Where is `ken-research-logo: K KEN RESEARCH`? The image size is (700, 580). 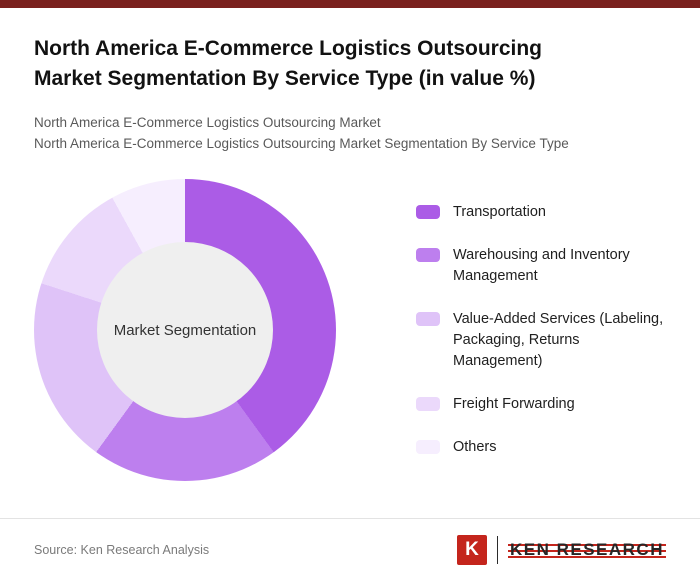 ken-research-logo: K KEN RESEARCH is located at coordinates (561, 549).